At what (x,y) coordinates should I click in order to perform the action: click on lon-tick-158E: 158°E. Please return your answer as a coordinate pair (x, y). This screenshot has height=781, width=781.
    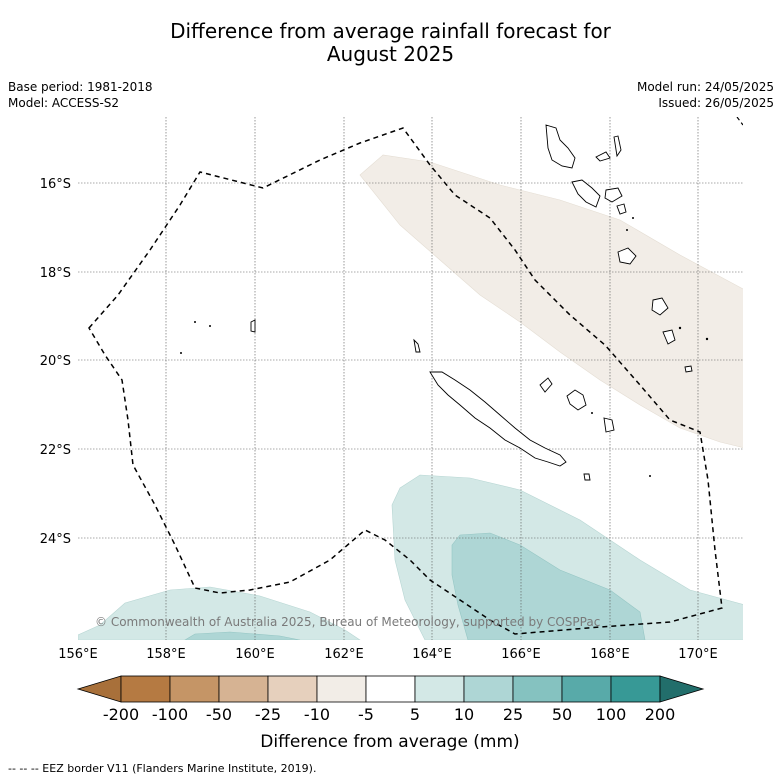
    Looking at the image, I should click on (166, 654).